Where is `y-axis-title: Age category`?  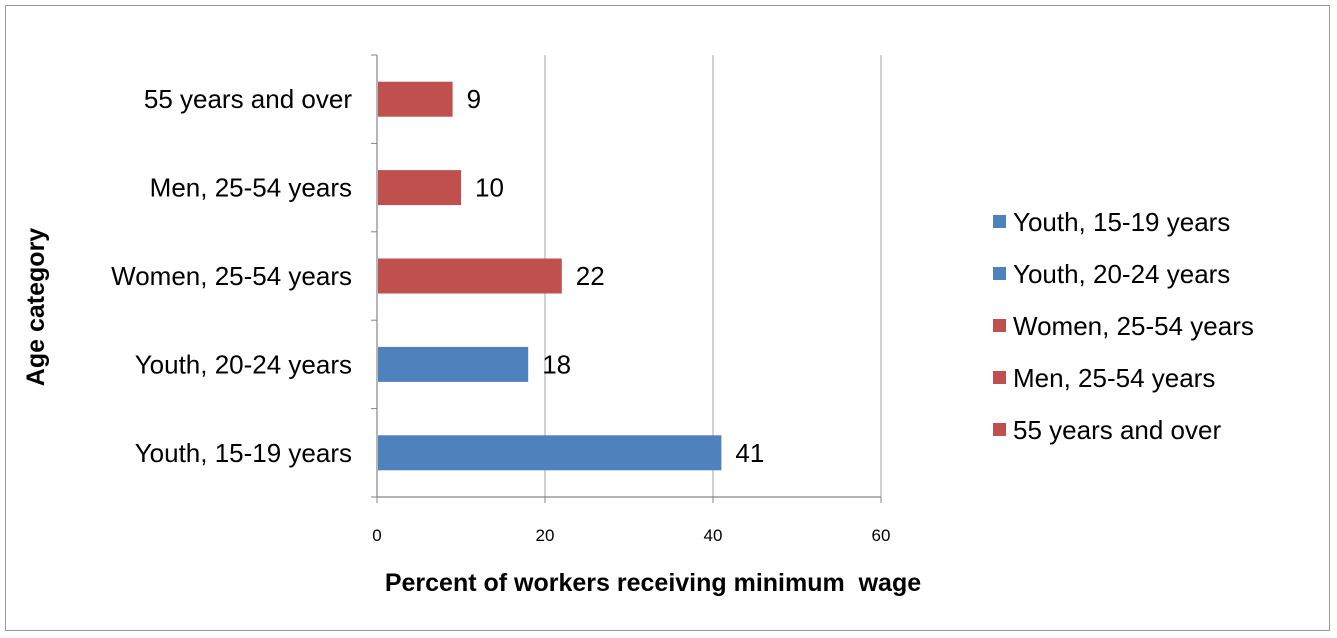 y-axis-title: Age category is located at coordinates (36, 307).